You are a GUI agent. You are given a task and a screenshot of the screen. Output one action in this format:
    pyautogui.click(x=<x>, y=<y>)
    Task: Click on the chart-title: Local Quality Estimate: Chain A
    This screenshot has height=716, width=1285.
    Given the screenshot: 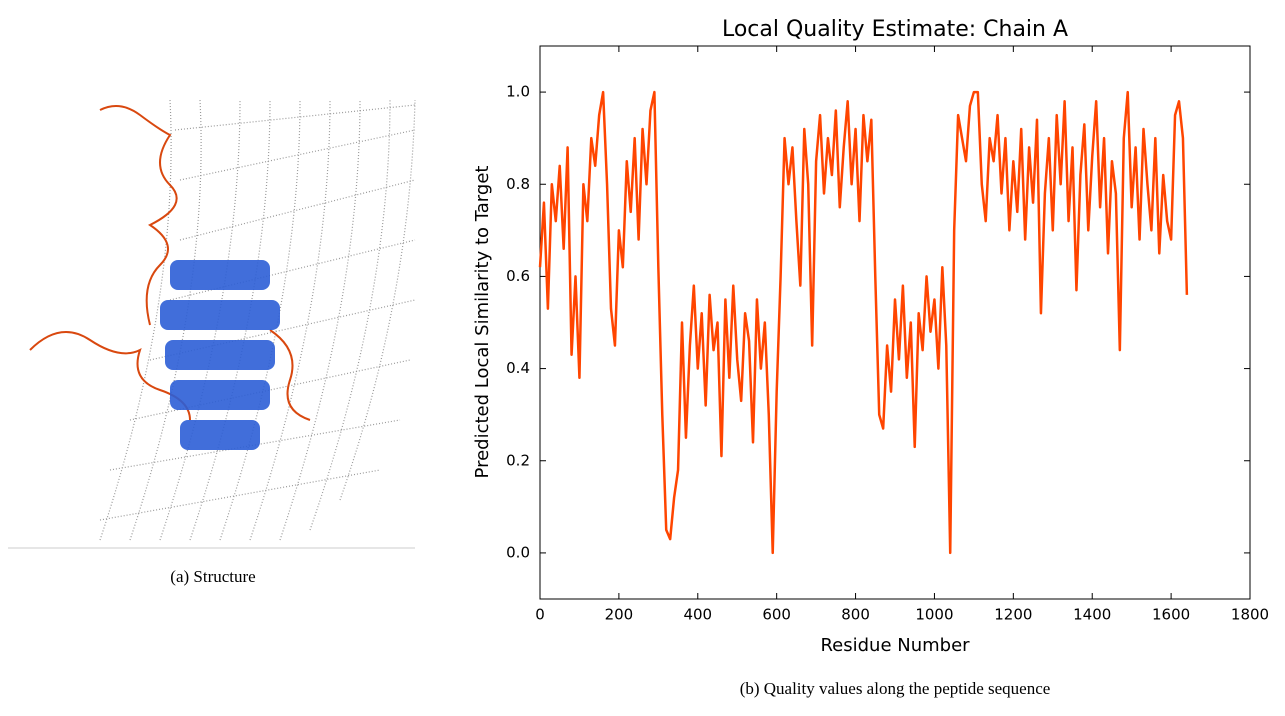 What is the action you would take?
    pyautogui.click(x=895, y=29)
    